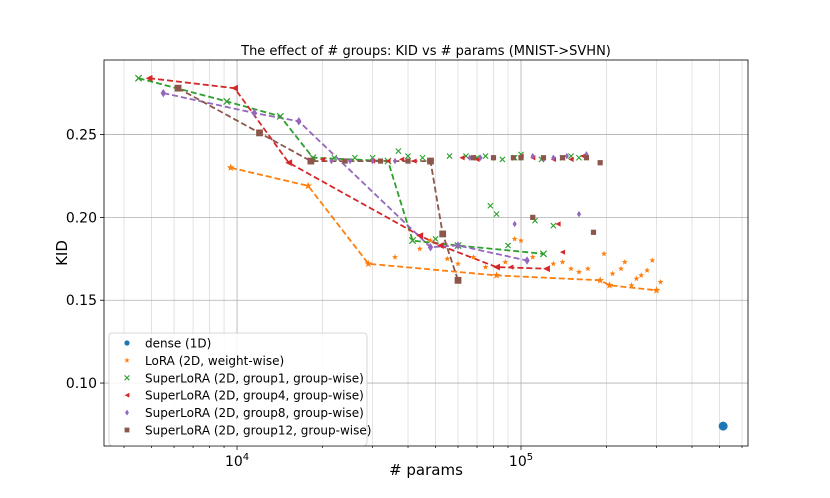  What do you see at coordinates (81, 301) in the screenshot?
I see `y-tick-label: 0.15` at bounding box center [81, 301].